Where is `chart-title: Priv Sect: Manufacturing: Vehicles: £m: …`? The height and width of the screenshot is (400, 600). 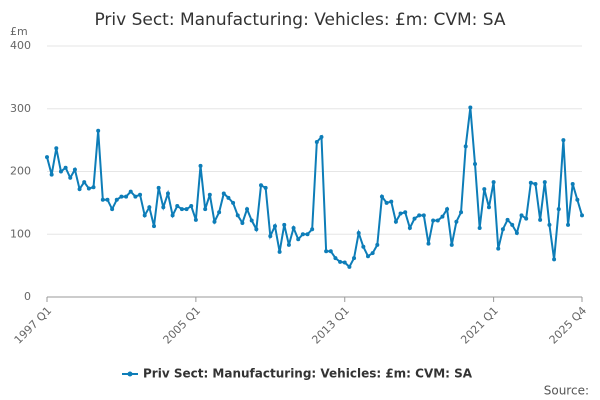 chart-title: Priv Sect: Manufacturing: Vehicles: £m: … is located at coordinates (299, 20).